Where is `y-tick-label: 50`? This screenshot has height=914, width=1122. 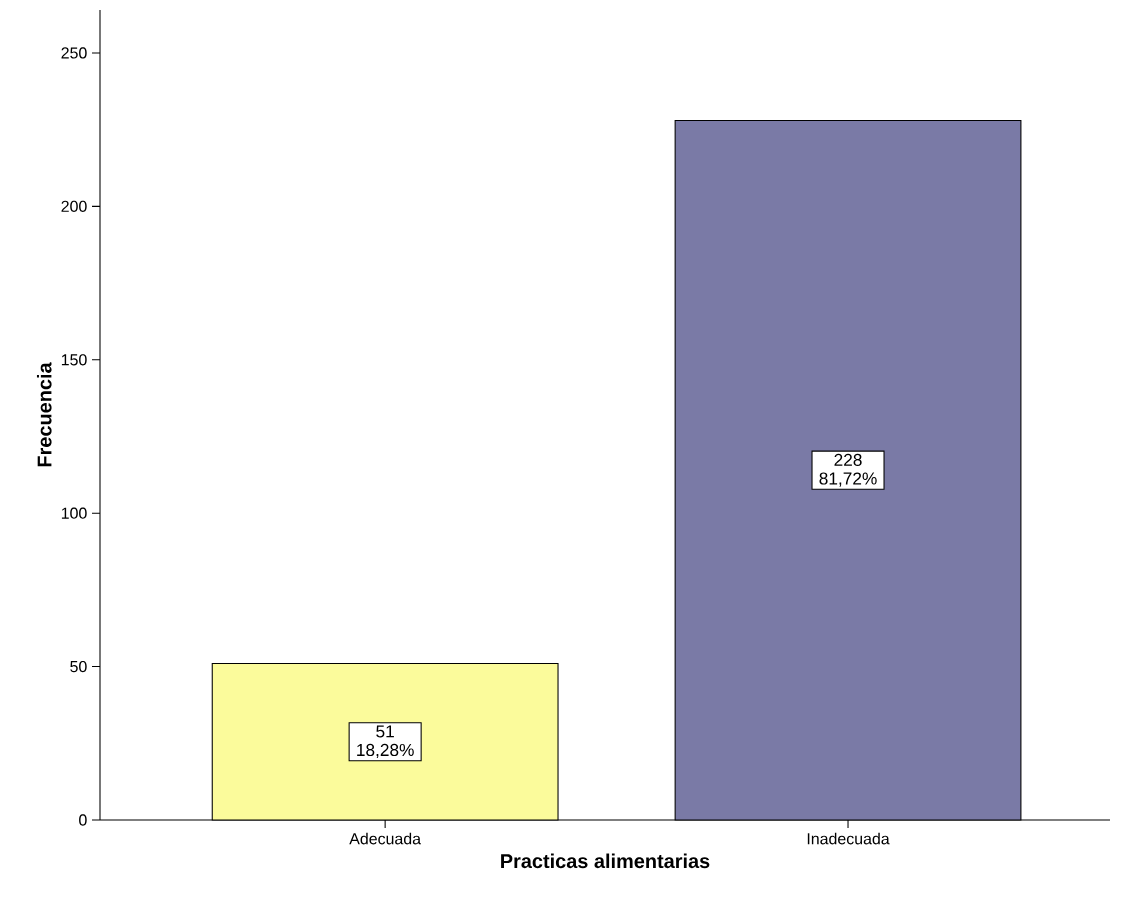 y-tick-label: 50 is located at coordinates (78, 666).